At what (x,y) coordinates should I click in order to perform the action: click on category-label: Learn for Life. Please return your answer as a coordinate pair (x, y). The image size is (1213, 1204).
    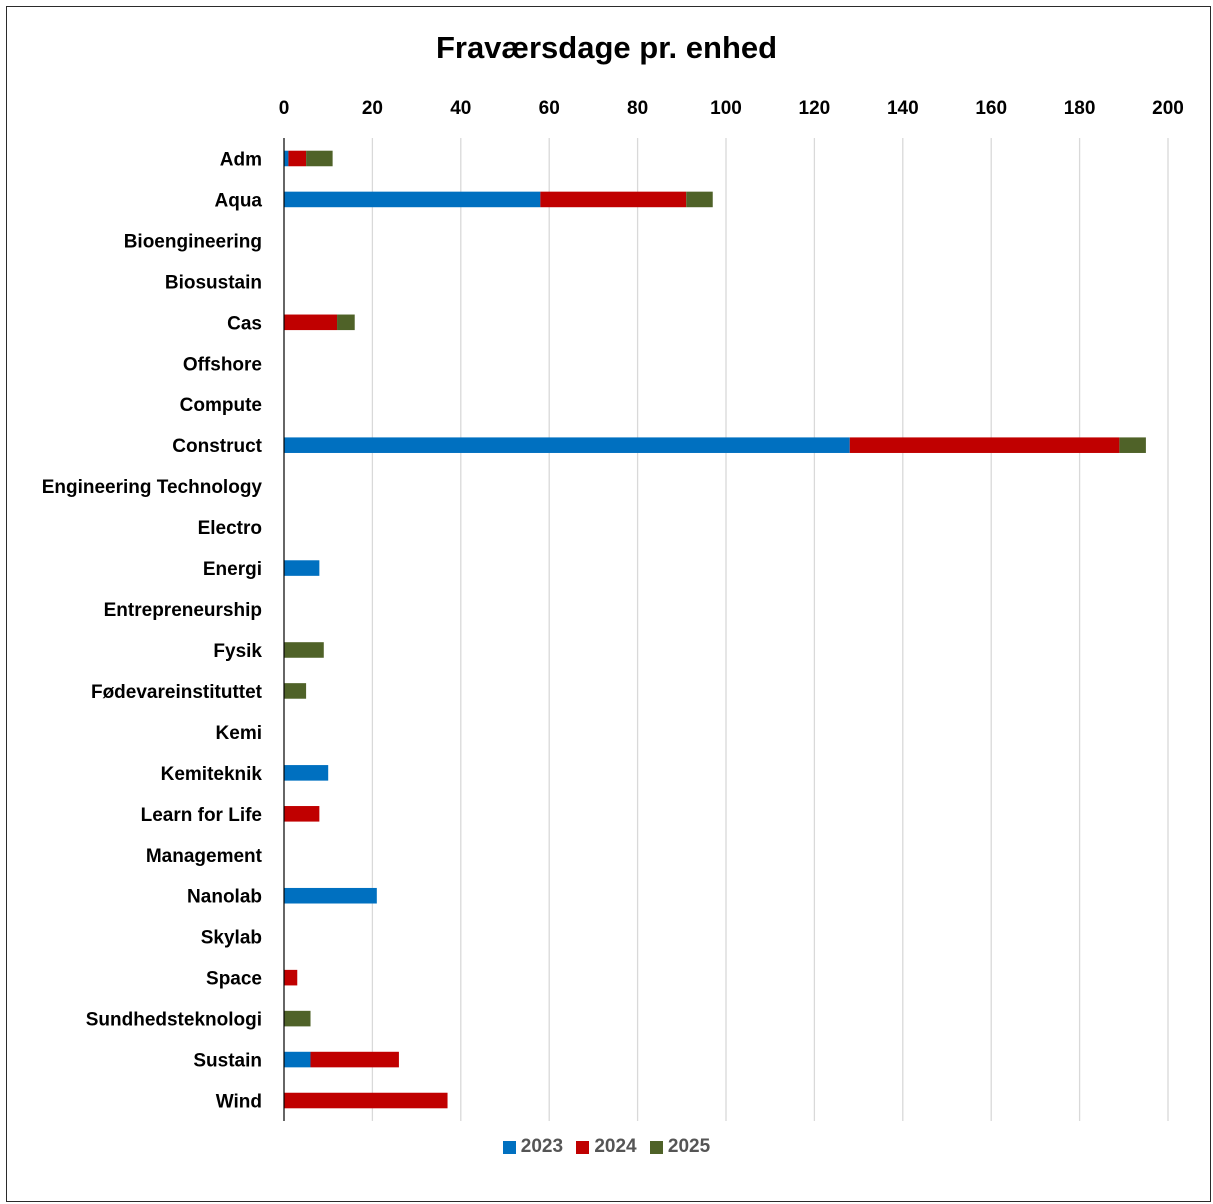
    Looking at the image, I should click on (201, 815).